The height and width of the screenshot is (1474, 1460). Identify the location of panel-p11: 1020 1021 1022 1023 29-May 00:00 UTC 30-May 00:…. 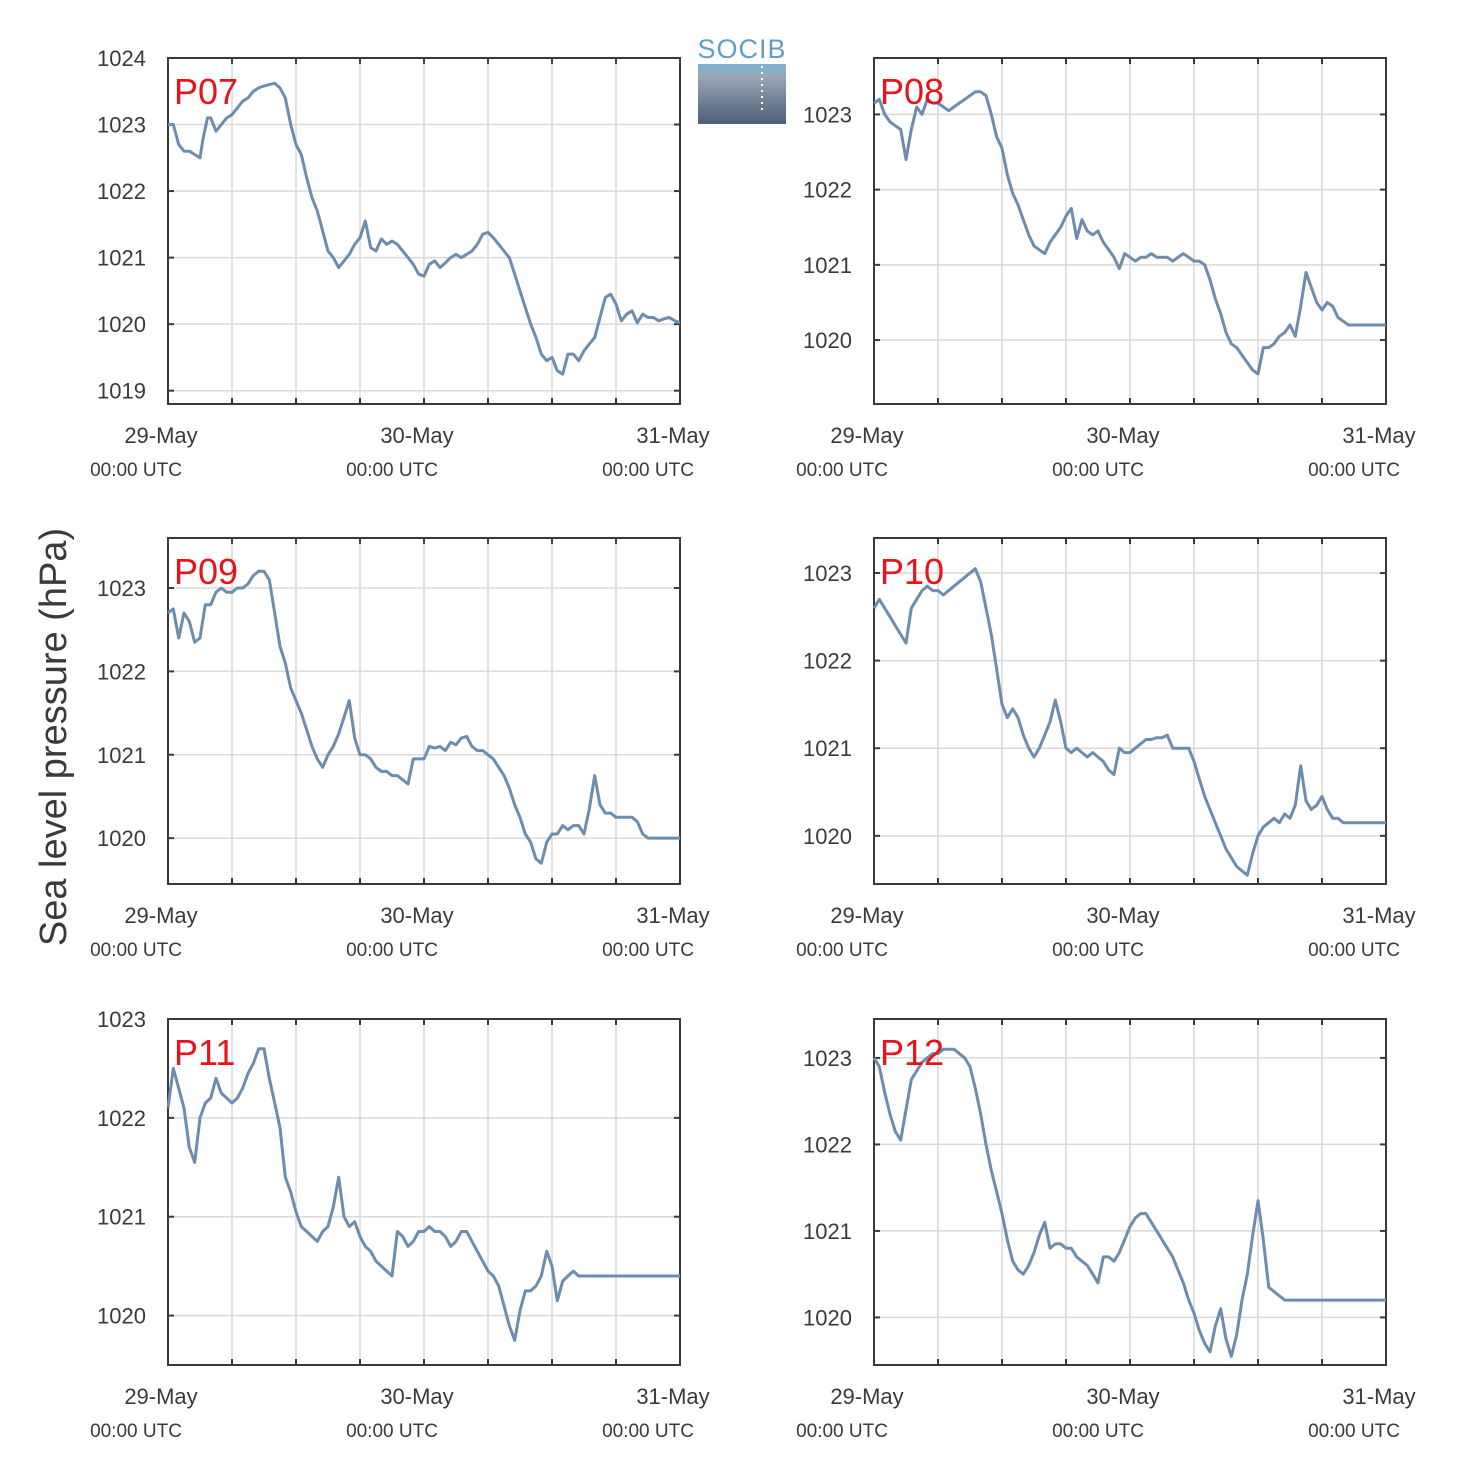
(400, 1224).